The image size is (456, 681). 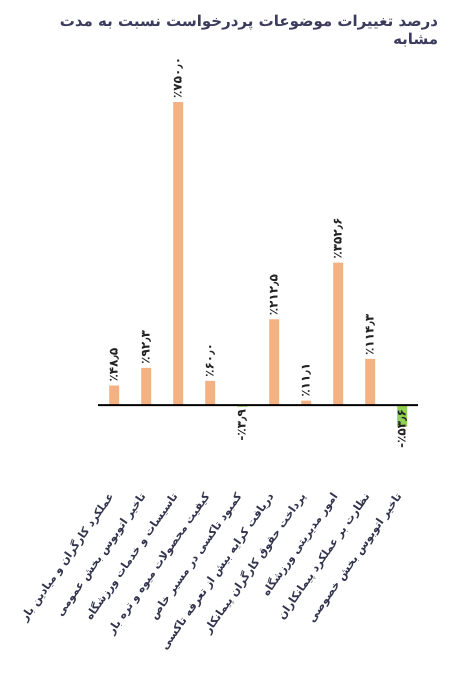 I want to click on data-label: ٪۴۸٫۵, so click(x=113, y=365).